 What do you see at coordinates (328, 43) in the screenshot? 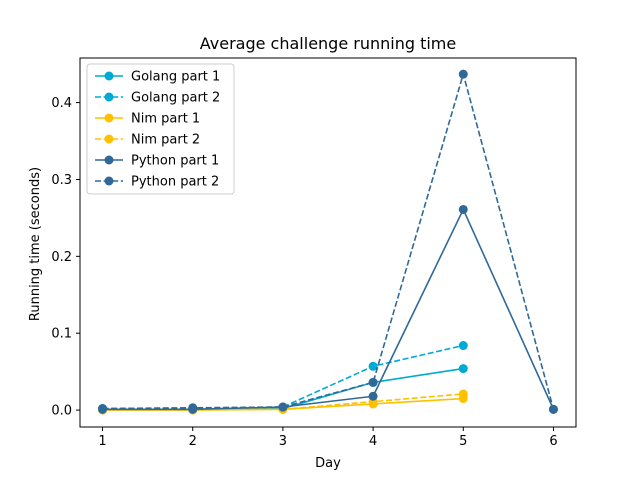
I see `chart-title: Average challenge running time` at bounding box center [328, 43].